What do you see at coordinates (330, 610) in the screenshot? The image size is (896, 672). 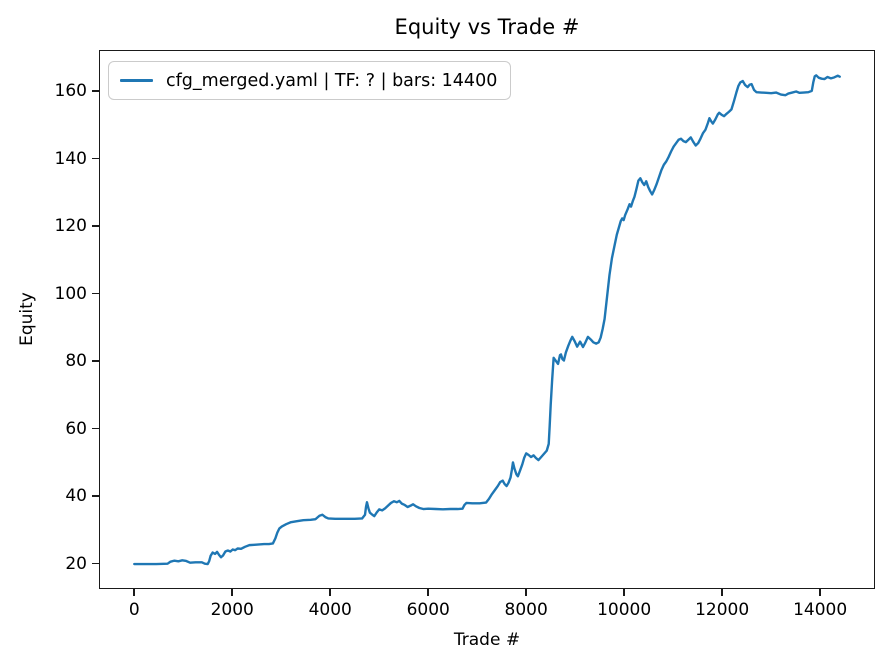 I see `x-tick-label: 4000` at bounding box center [330, 610].